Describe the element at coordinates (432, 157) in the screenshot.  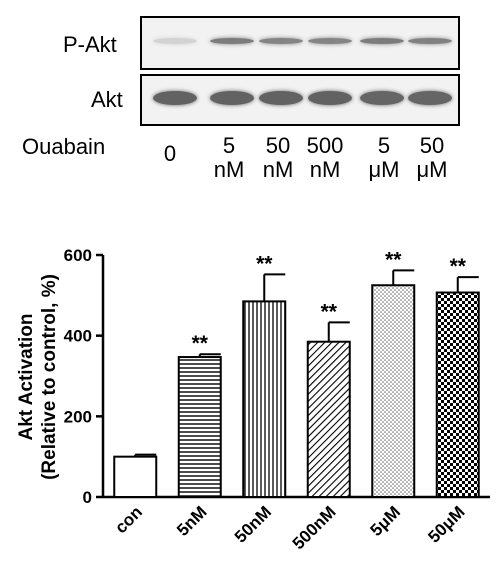
I see `lane-label-6: 50 μM` at that location.